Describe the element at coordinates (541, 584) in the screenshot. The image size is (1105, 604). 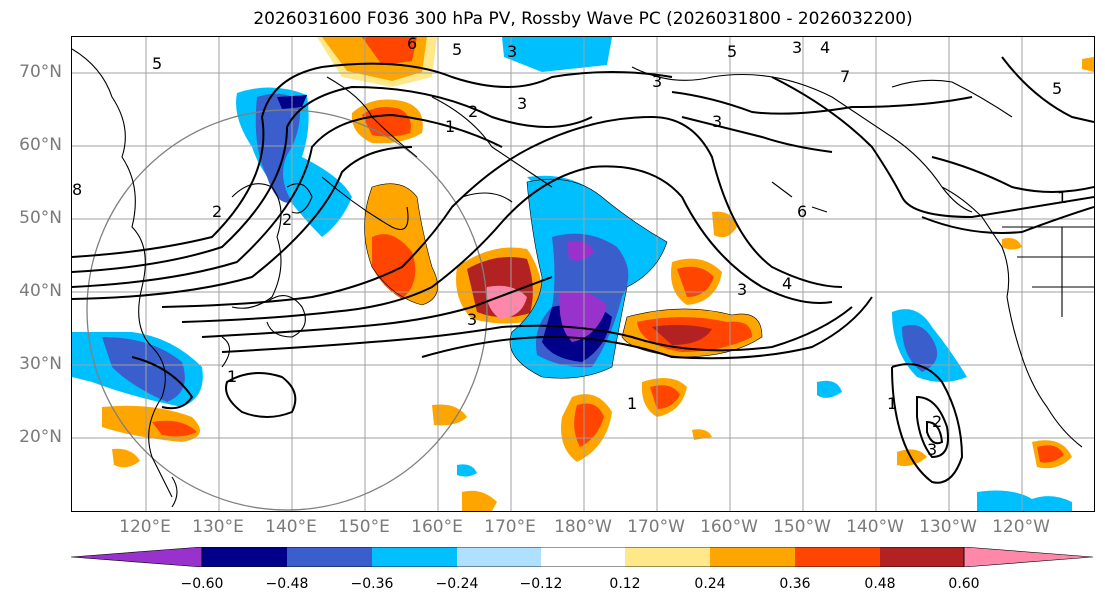
I see `colorbar-tick: −0.12` at that location.